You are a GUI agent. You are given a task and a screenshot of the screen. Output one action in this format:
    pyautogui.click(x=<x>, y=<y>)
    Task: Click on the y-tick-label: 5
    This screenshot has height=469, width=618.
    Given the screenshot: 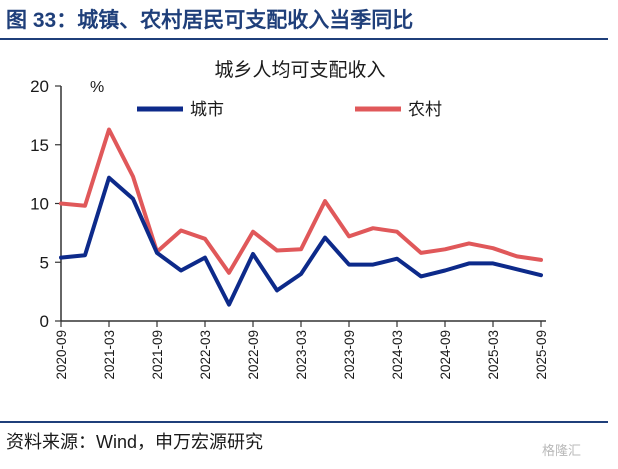 What is the action you would take?
    pyautogui.click(x=44, y=262)
    